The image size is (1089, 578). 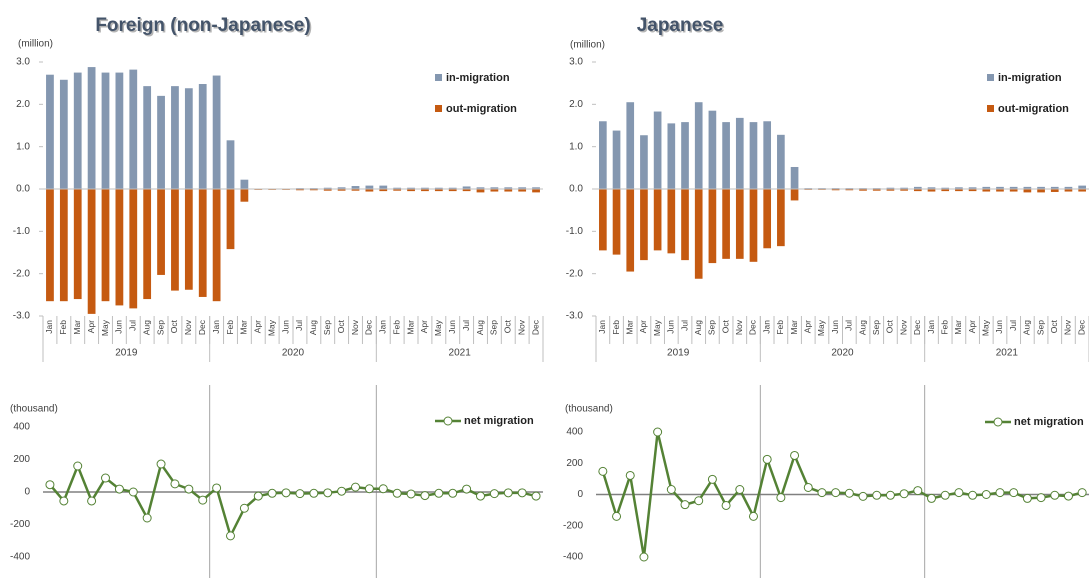 I want to click on x-tick-label: Oct, so click(x=1054, y=326).